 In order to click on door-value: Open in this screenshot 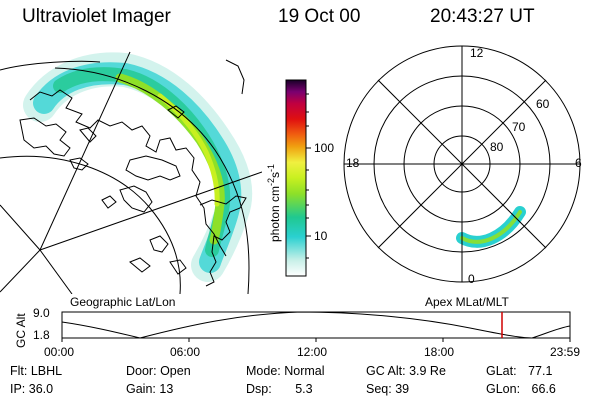, I will do `click(175, 371)`.